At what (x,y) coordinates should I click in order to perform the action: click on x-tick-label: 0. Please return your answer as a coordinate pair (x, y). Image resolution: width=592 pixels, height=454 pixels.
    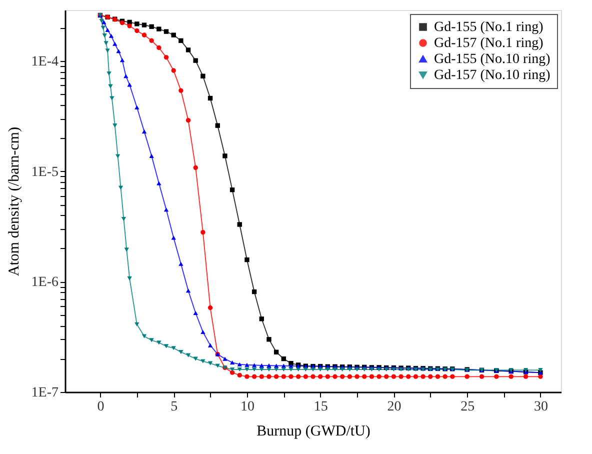
    Looking at the image, I should click on (100, 407).